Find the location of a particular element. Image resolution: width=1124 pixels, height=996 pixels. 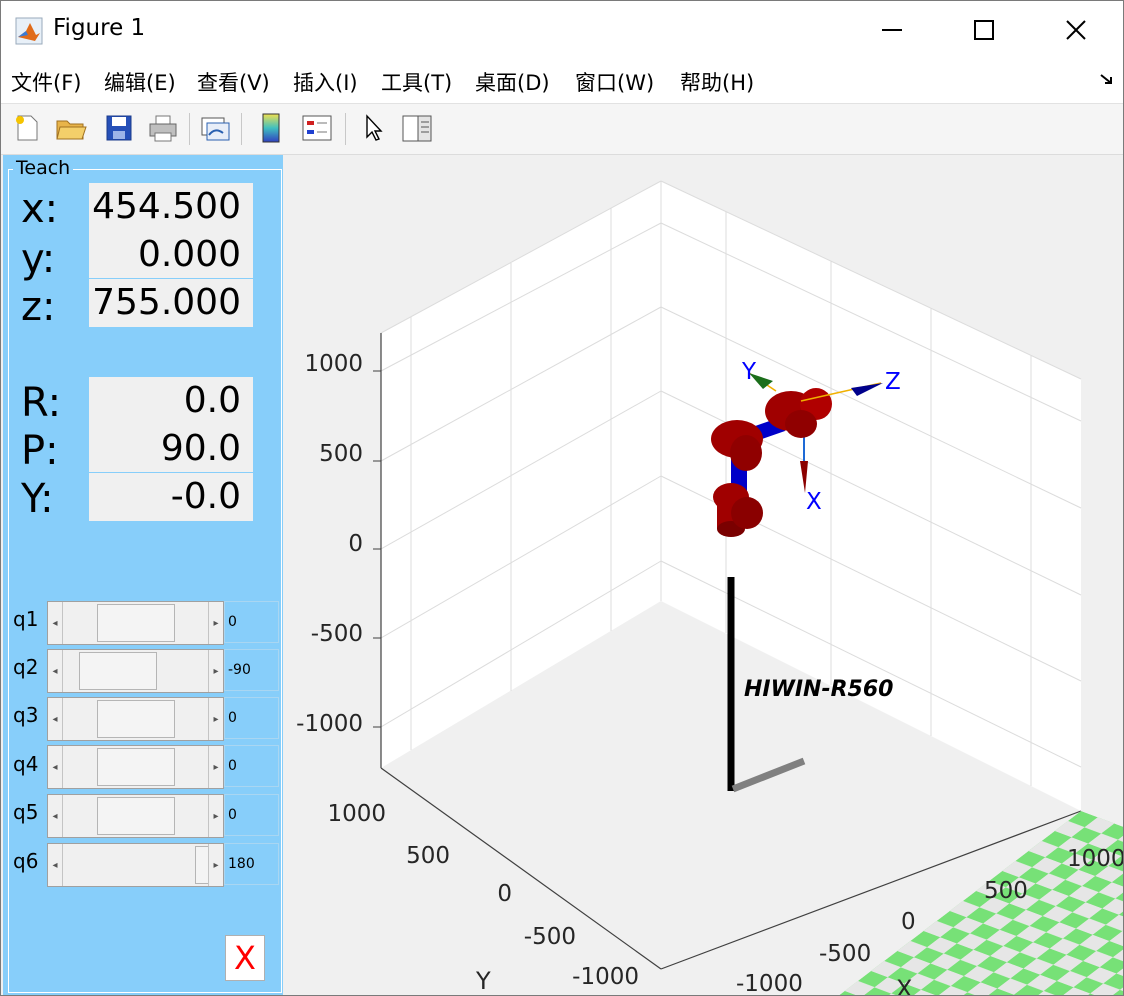

pointer-arrow-icon is located at coordinates (374, 127).